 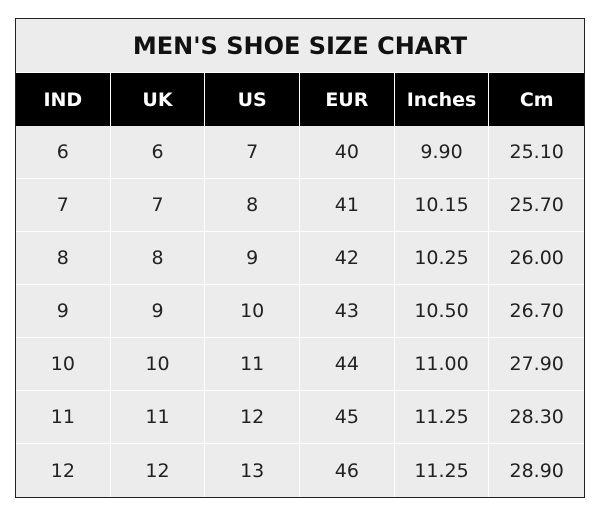 What do you see at coordinates (537, 311) in the screenshot?
I see `table-cell: 26.70` at bounding box center [537, 311].